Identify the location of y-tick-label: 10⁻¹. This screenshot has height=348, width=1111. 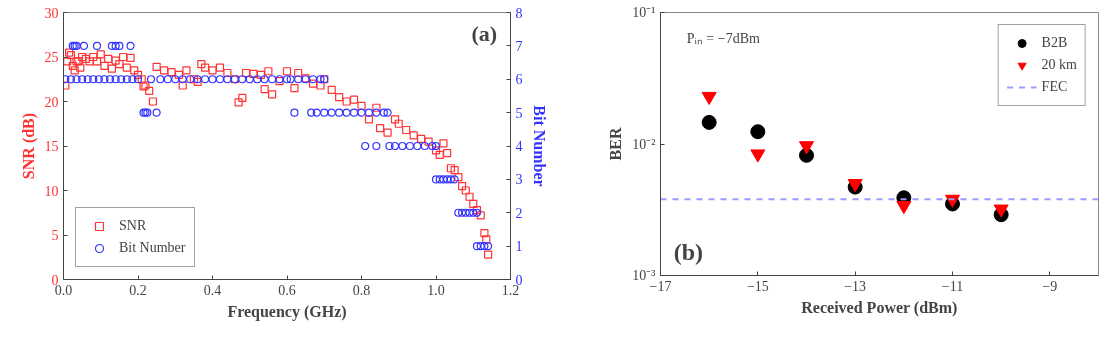
(644, 12).